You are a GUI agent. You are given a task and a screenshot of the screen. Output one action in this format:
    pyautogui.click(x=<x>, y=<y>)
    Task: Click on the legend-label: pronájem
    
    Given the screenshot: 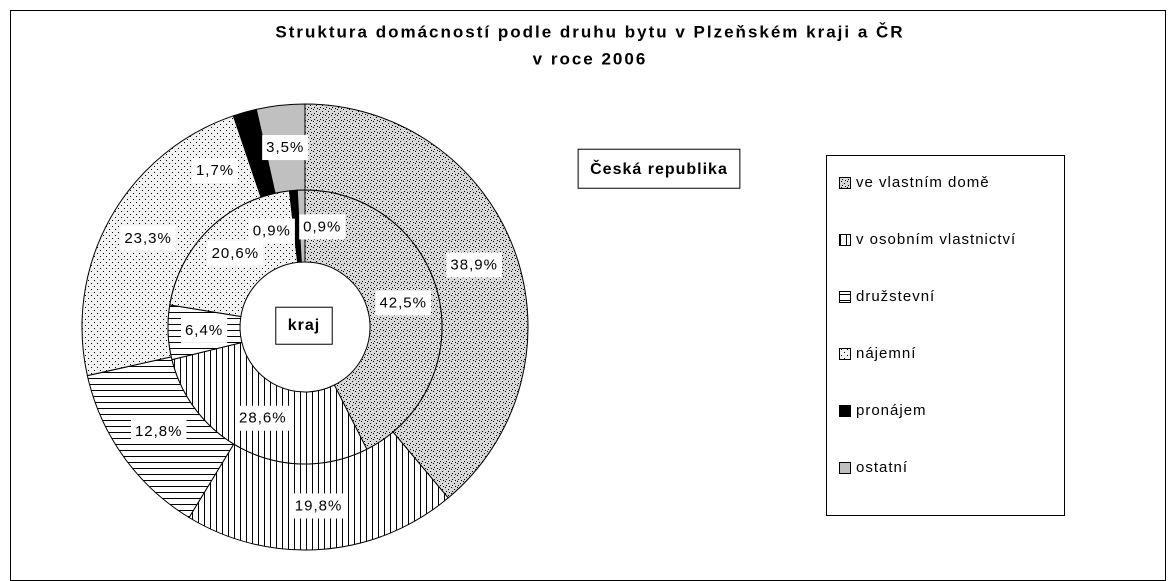 What is the action you would take?
    pyautogui.click(x=891, y=410)
    